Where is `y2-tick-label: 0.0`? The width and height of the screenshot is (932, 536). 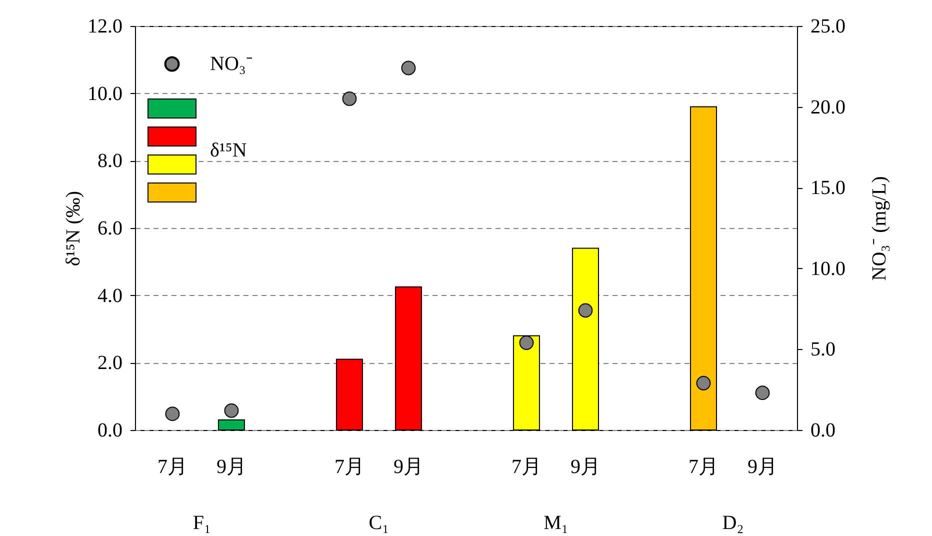 y2-tick-label: 0.0 is located at coordinates (823, 431).